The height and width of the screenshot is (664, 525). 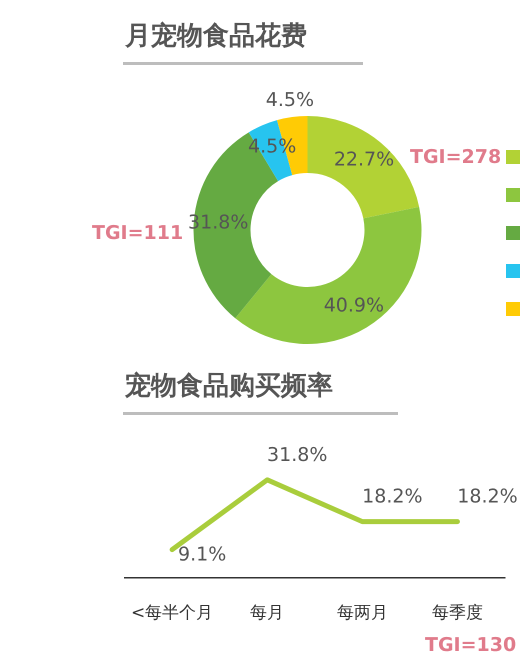 What do you see at coordinates (172, 613) in the screenshot?
I see `x-tick-label: <每半个月` at bounding box center [172, 613].